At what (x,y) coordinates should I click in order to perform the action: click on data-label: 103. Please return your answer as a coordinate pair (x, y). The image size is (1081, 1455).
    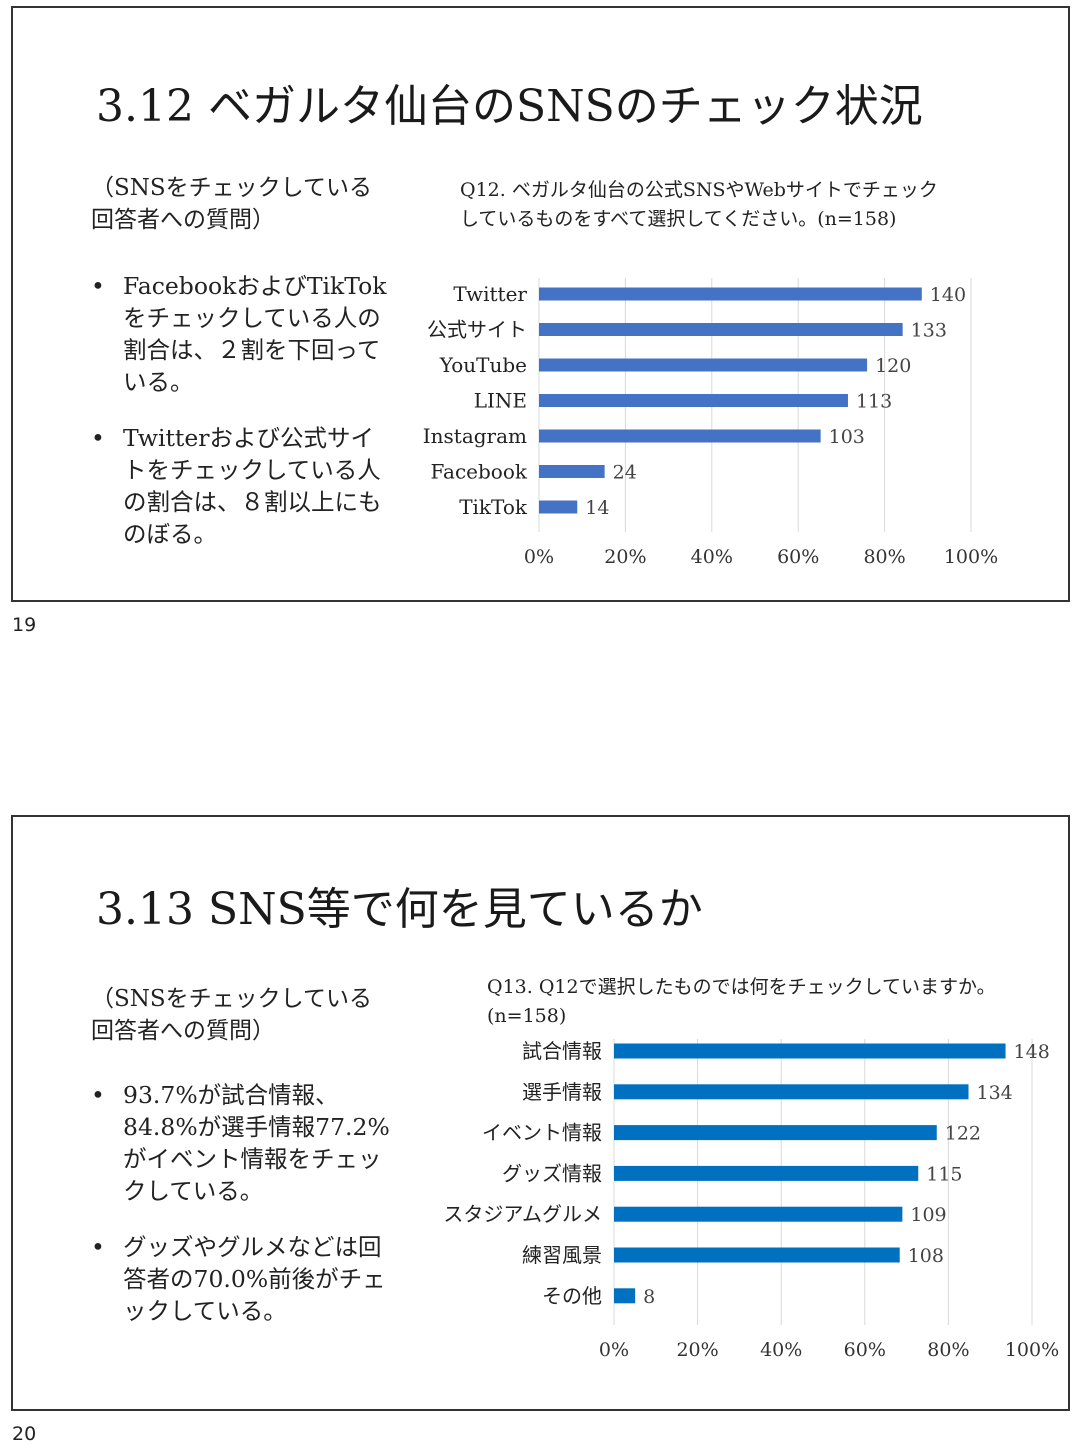
    Looking at the image, I should click on (847, 437).